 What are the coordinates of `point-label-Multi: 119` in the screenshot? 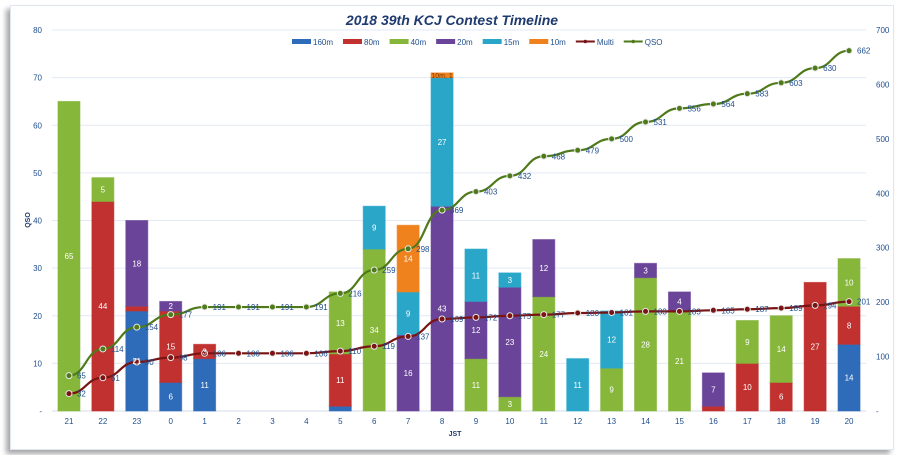 It's located at (388, 346).